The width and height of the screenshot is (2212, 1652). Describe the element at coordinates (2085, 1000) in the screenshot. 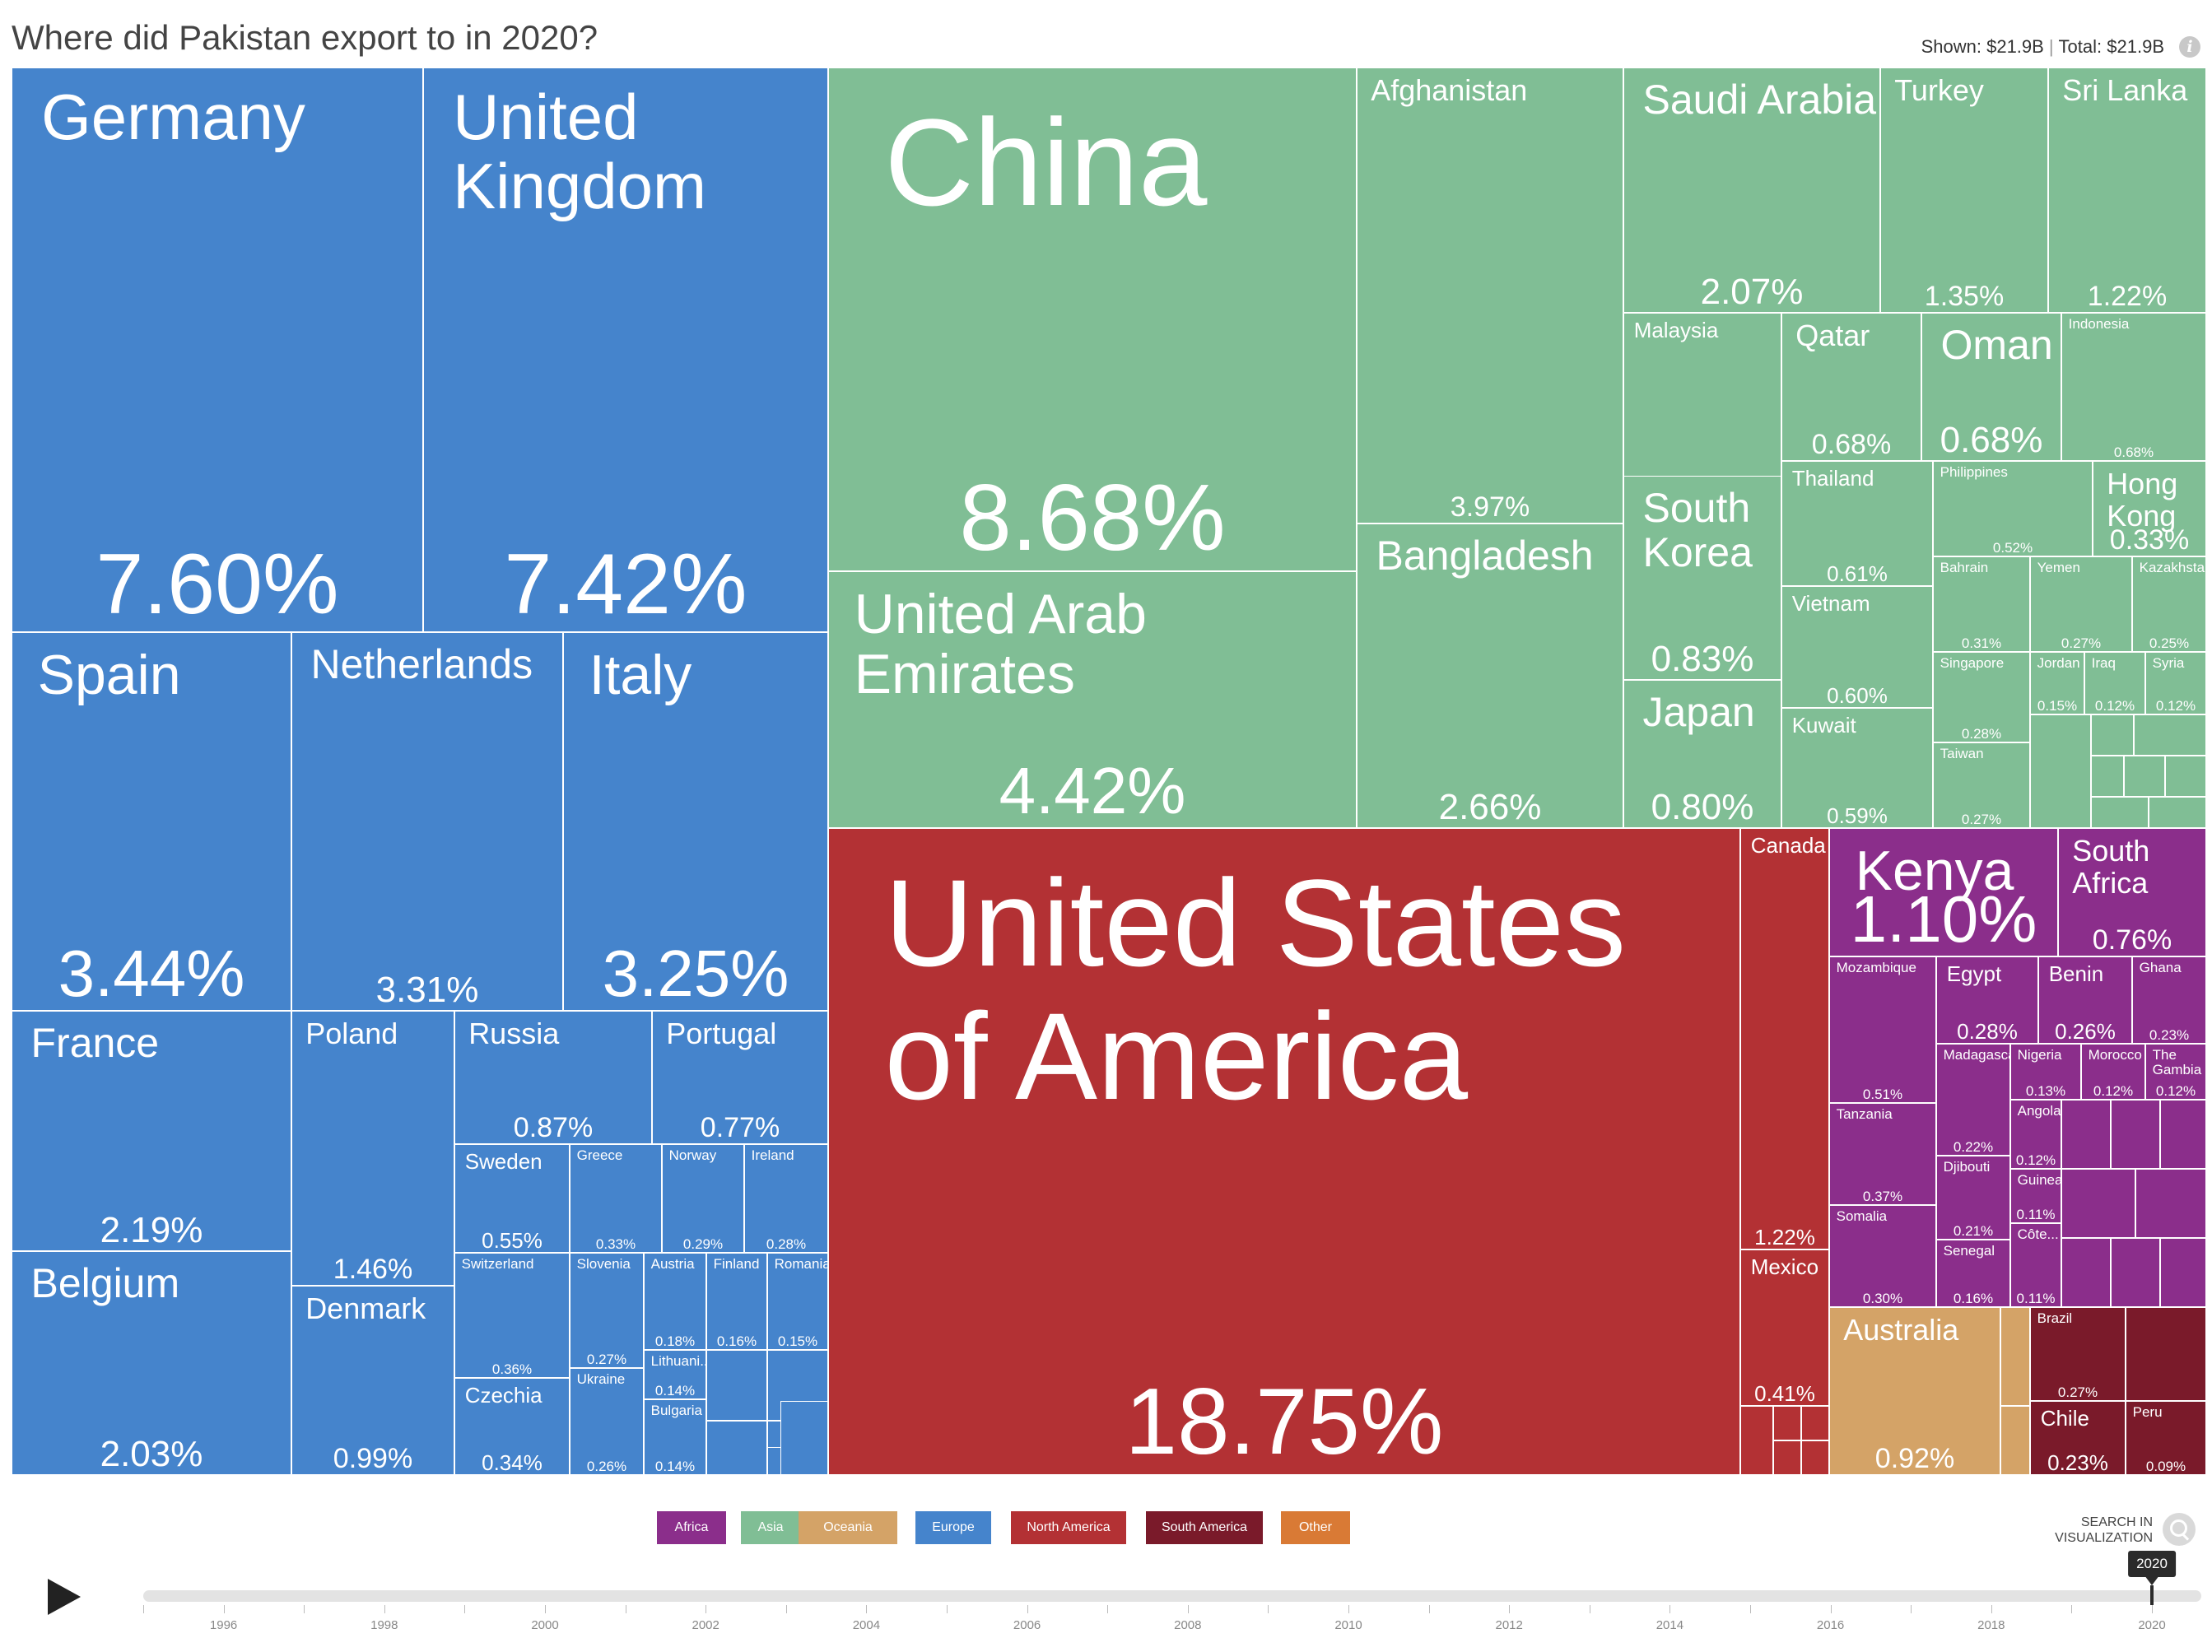

I see `treemap-cell-benin: Benin 0.26%` at that location.